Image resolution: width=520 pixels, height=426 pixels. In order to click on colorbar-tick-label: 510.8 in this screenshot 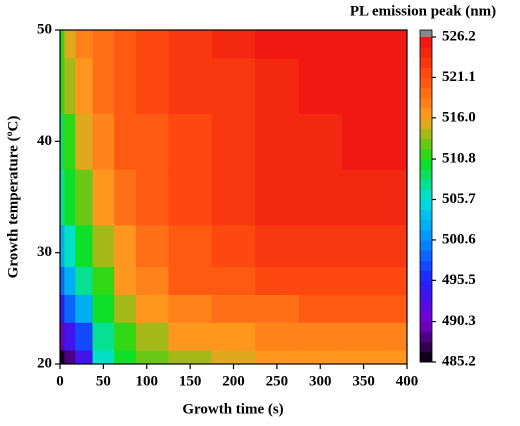, I will do `click(459, 159)`.